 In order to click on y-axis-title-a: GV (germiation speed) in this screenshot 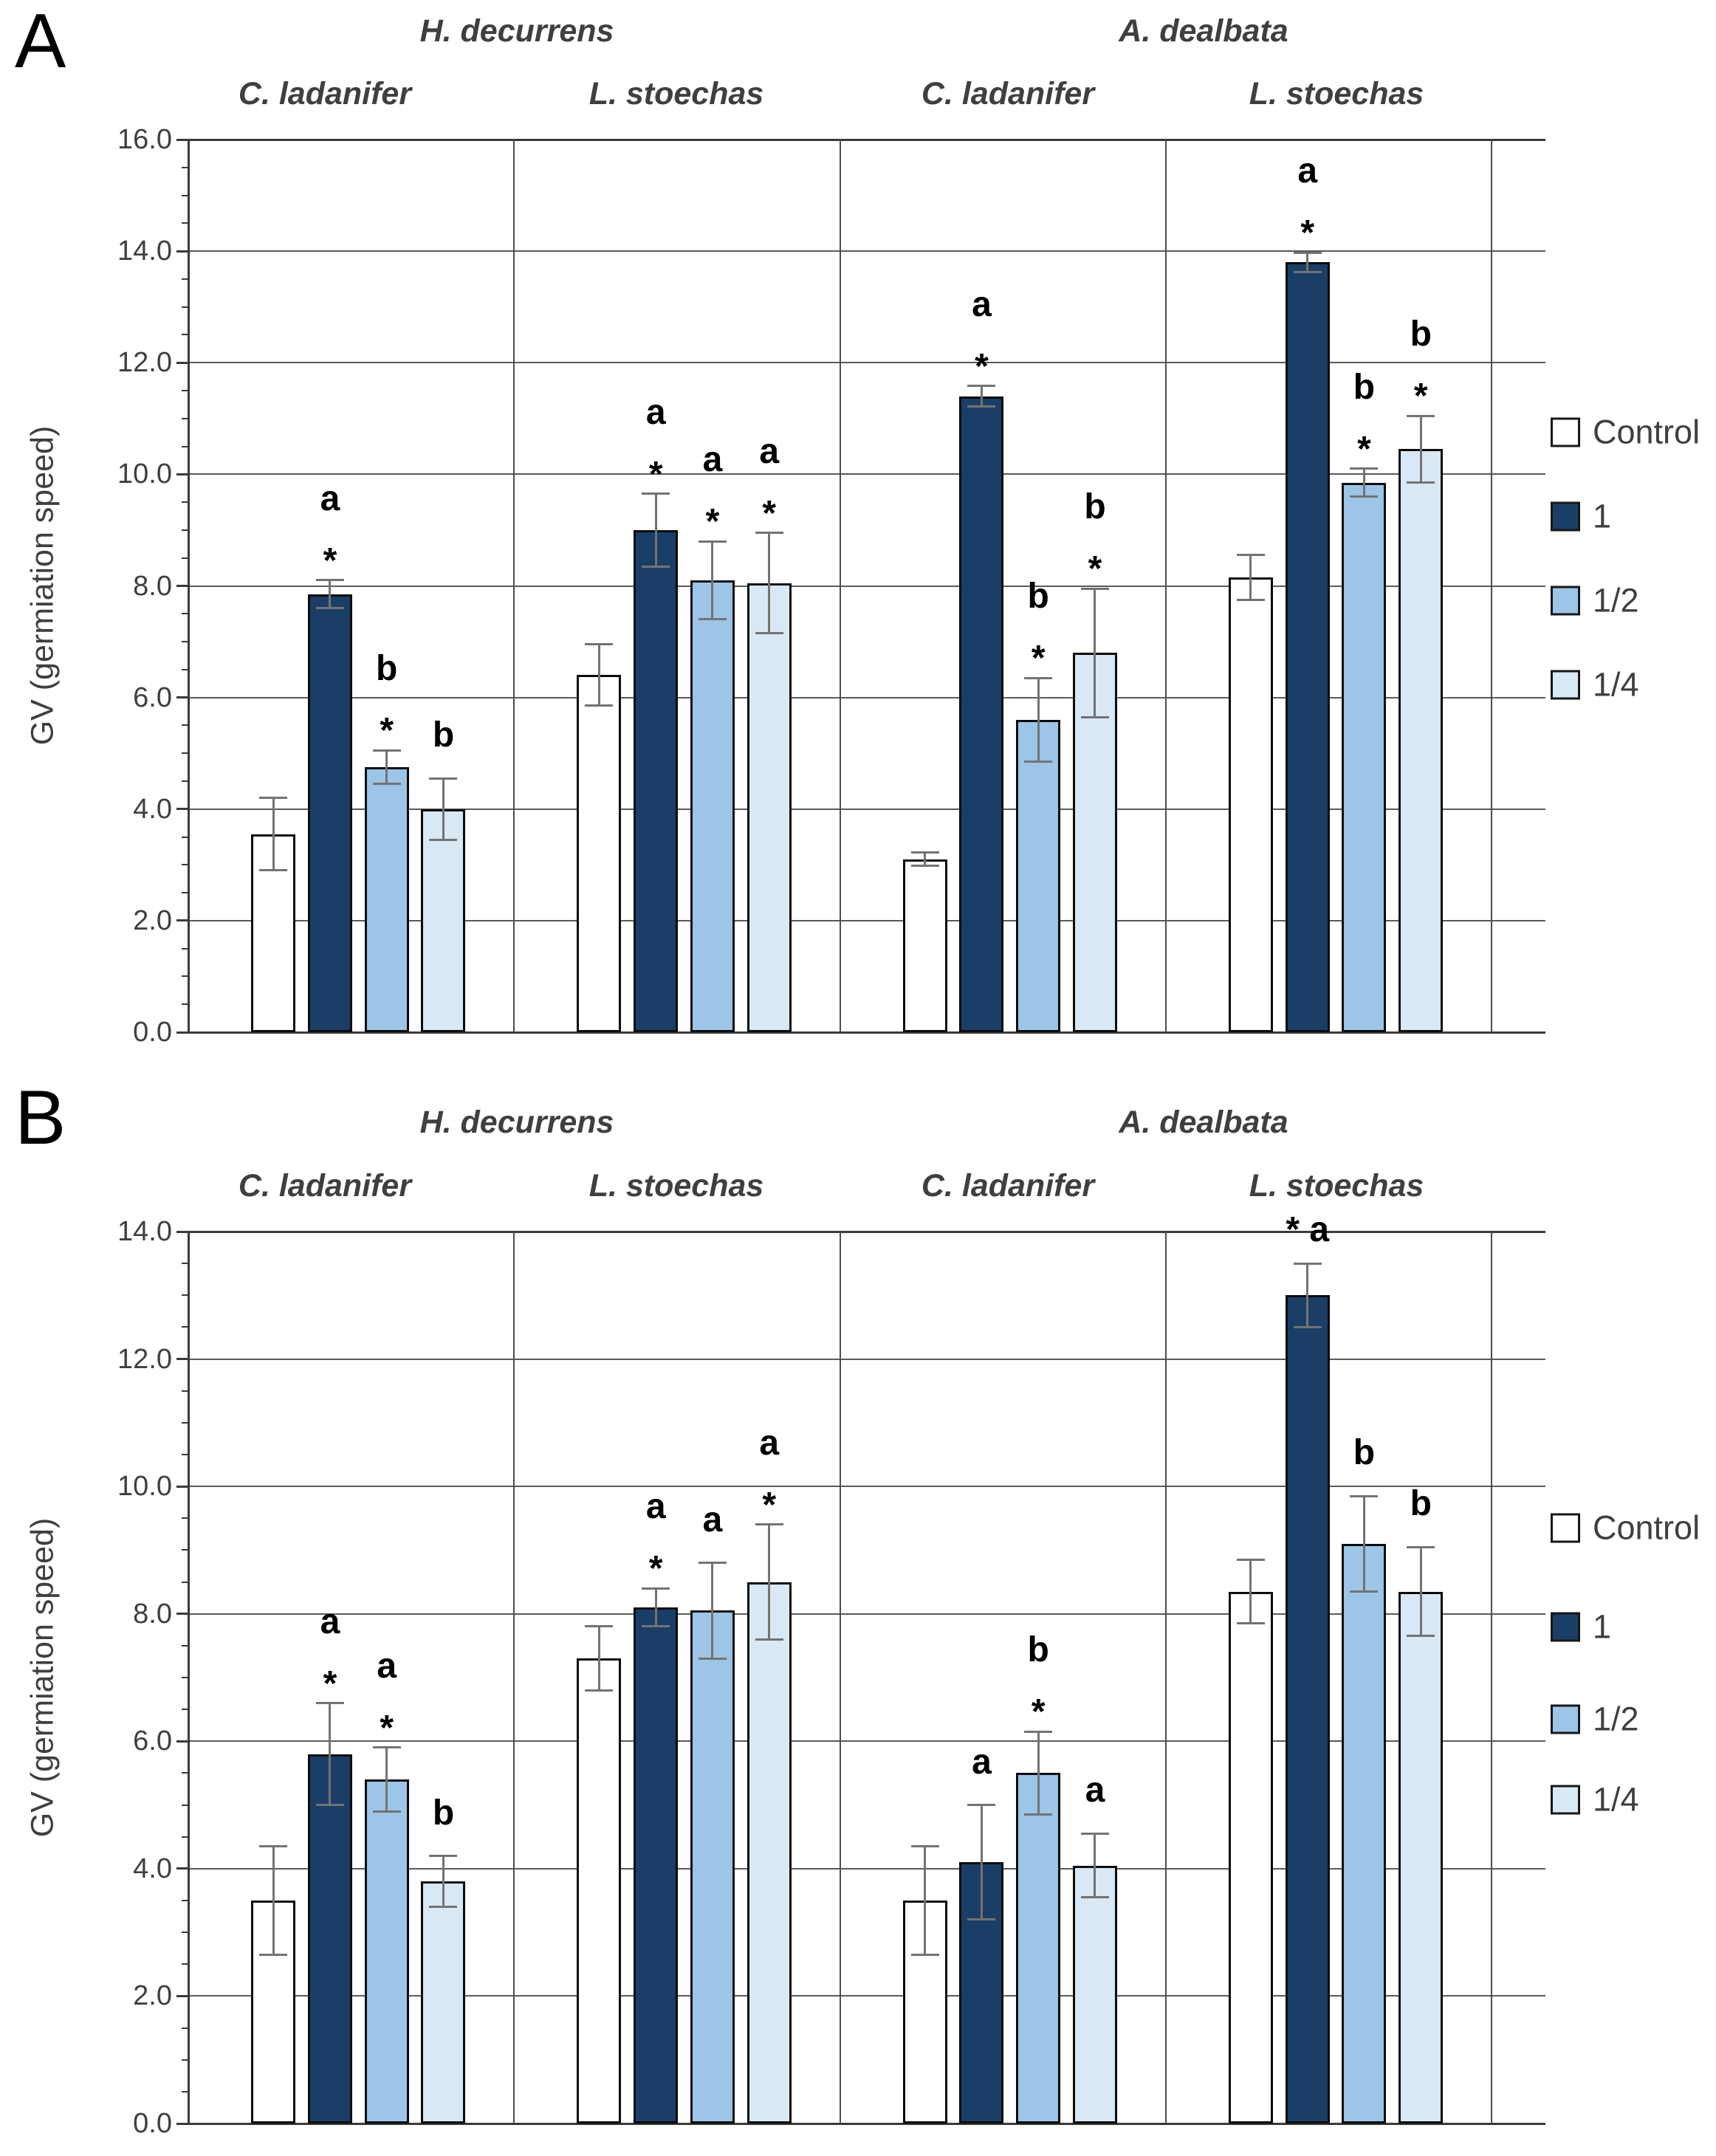, I will do `click(42, 585)`.